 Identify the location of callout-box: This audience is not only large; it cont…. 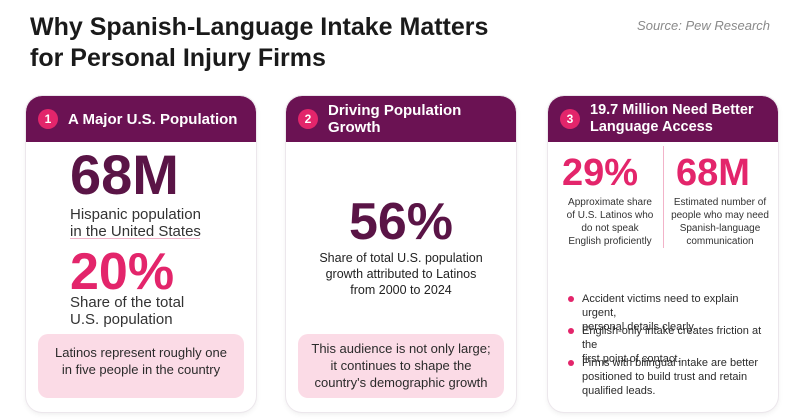
(401, 366).